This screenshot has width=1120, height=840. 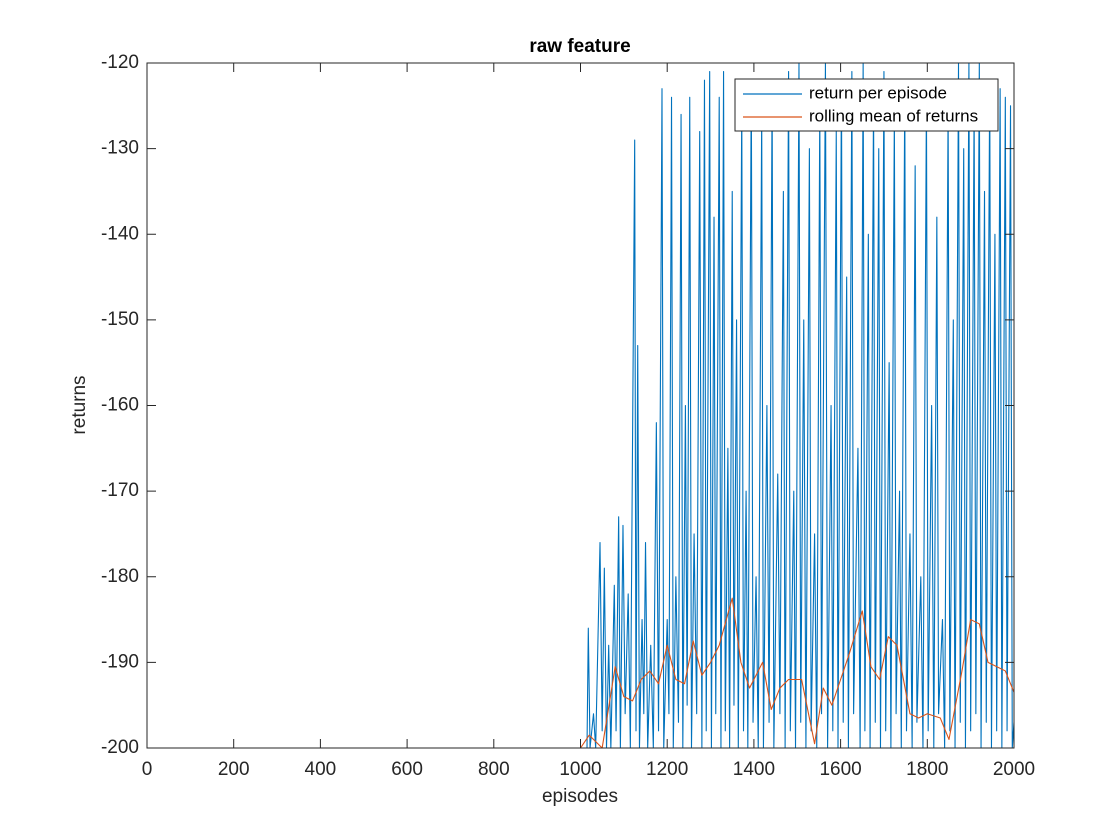 I want to click on line-series, so click(x=580, y=672).